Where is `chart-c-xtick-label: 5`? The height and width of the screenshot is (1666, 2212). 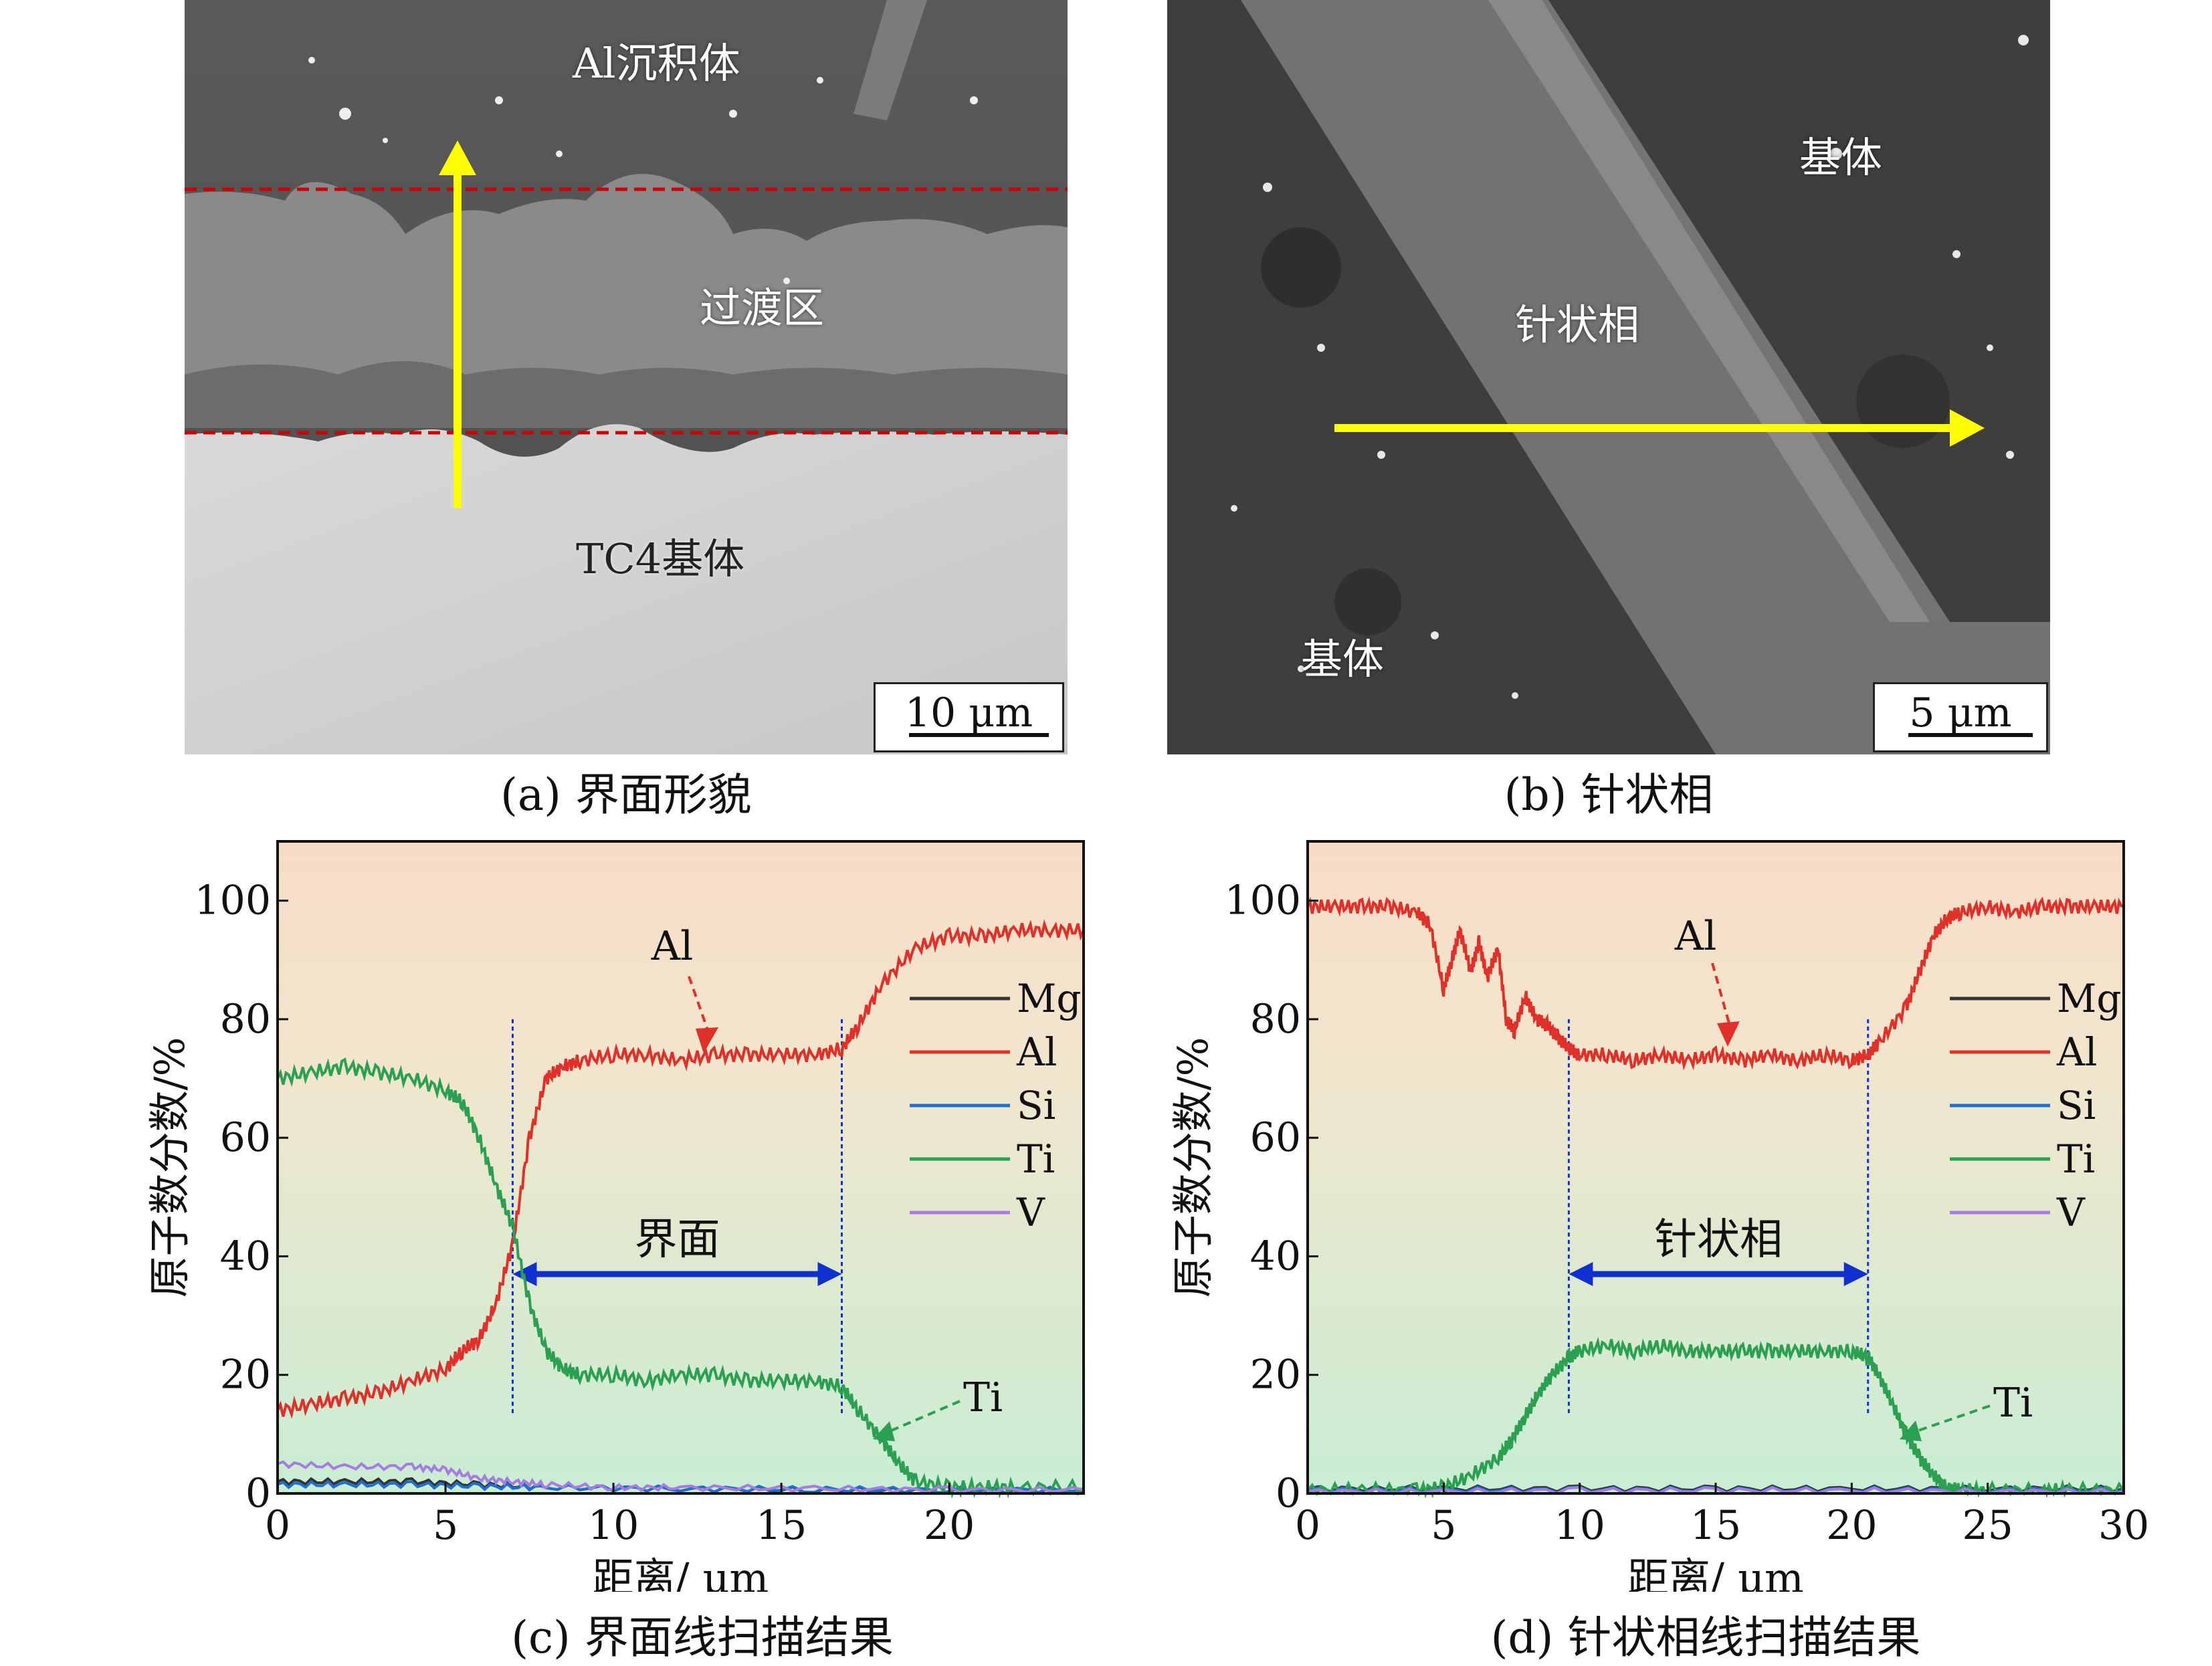
chart-c-xtick-label: 5 is located at coordinates (445, 1525).